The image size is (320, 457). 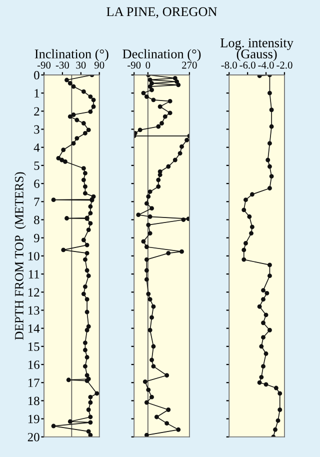 What do you see at coordinates (34, 382) in the screenshot?
I see `y-tick-label: 17` at bounding box center [34, 382].